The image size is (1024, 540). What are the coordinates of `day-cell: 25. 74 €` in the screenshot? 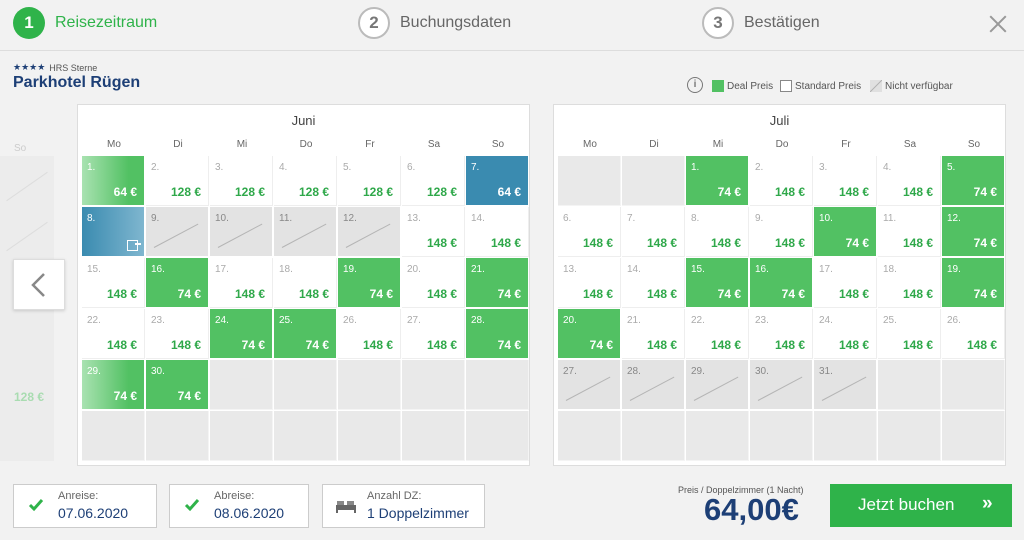 It's located at (305, 334).